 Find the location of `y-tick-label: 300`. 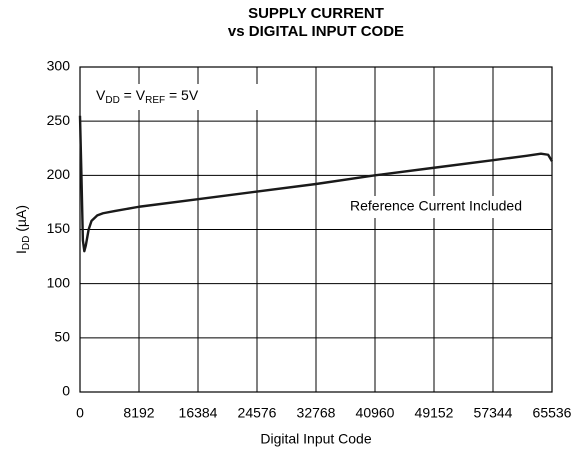

y-tick-label: 300 is located at coordinates (59, 66).